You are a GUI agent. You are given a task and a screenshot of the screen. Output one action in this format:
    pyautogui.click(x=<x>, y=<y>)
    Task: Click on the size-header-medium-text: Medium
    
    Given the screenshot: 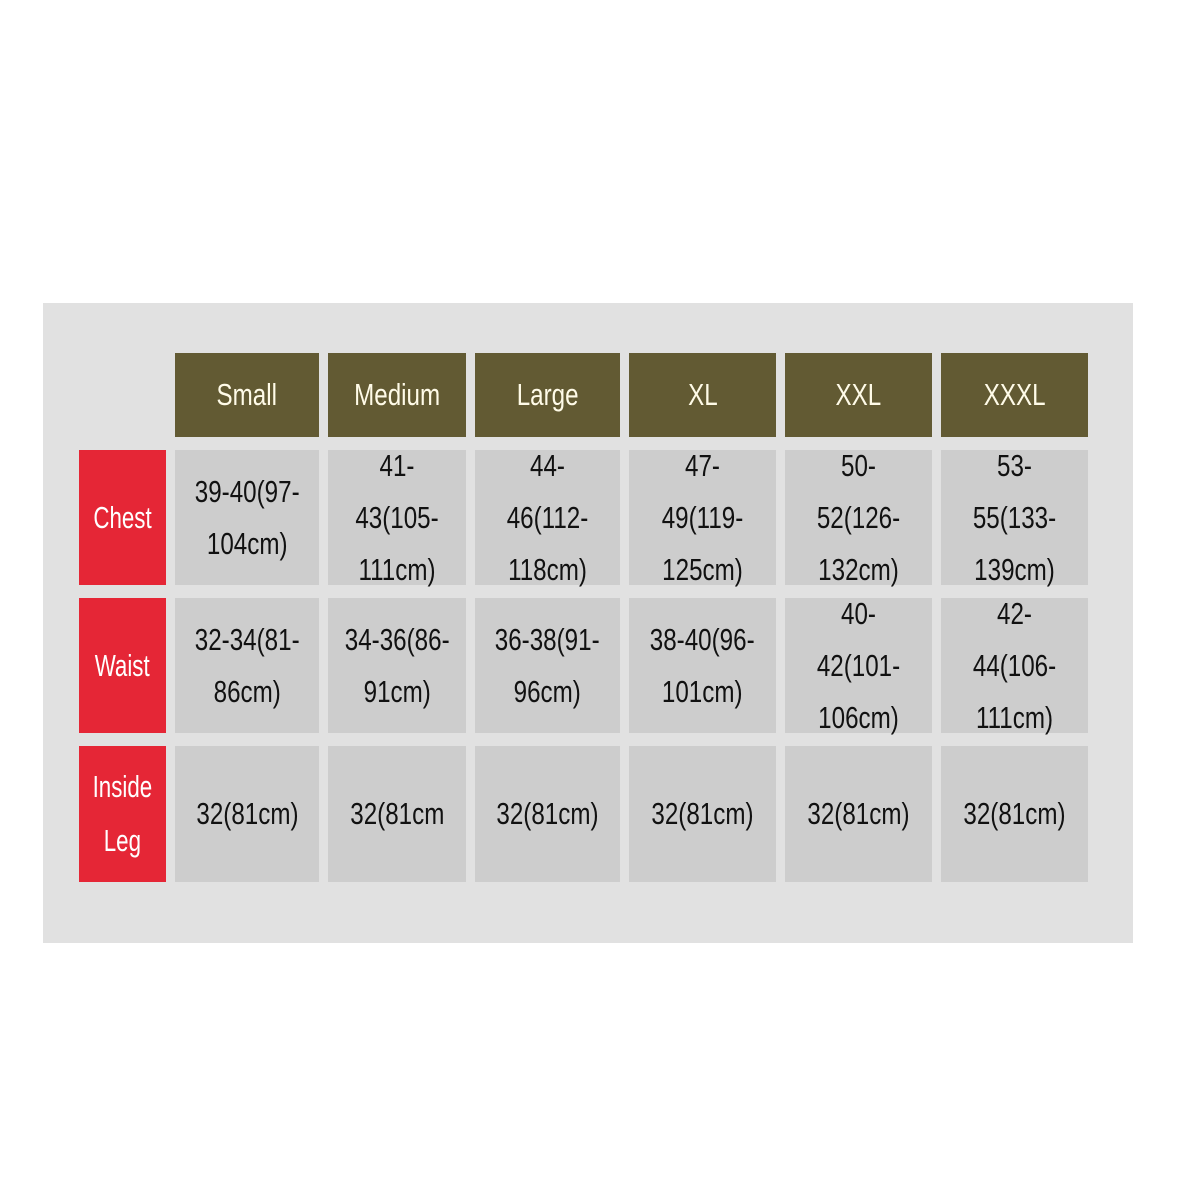 What is the action you would take?
    pyautogui.click(x=396, y=394)
    